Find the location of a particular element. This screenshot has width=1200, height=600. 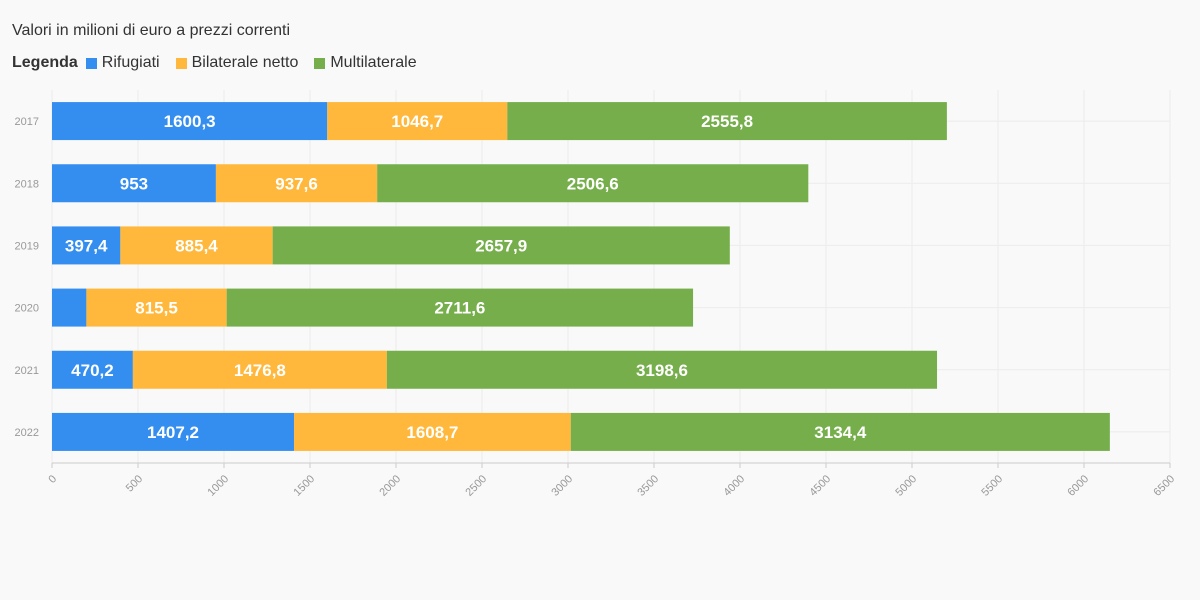

y-tick-label-2020: 2020 is located at coordinates (27, 309).